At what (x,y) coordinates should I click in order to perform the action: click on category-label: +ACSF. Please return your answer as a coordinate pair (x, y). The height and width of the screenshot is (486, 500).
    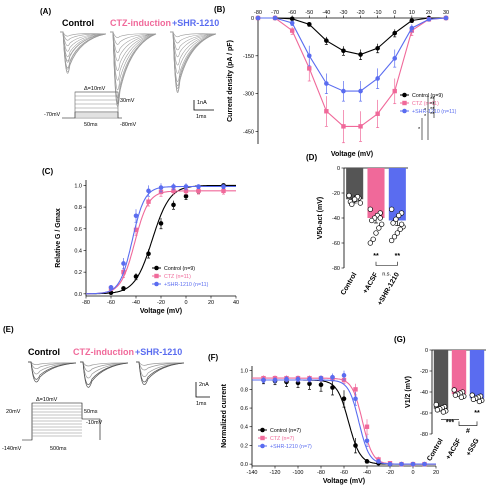
    Looking at the image, I should click on (454, 449).